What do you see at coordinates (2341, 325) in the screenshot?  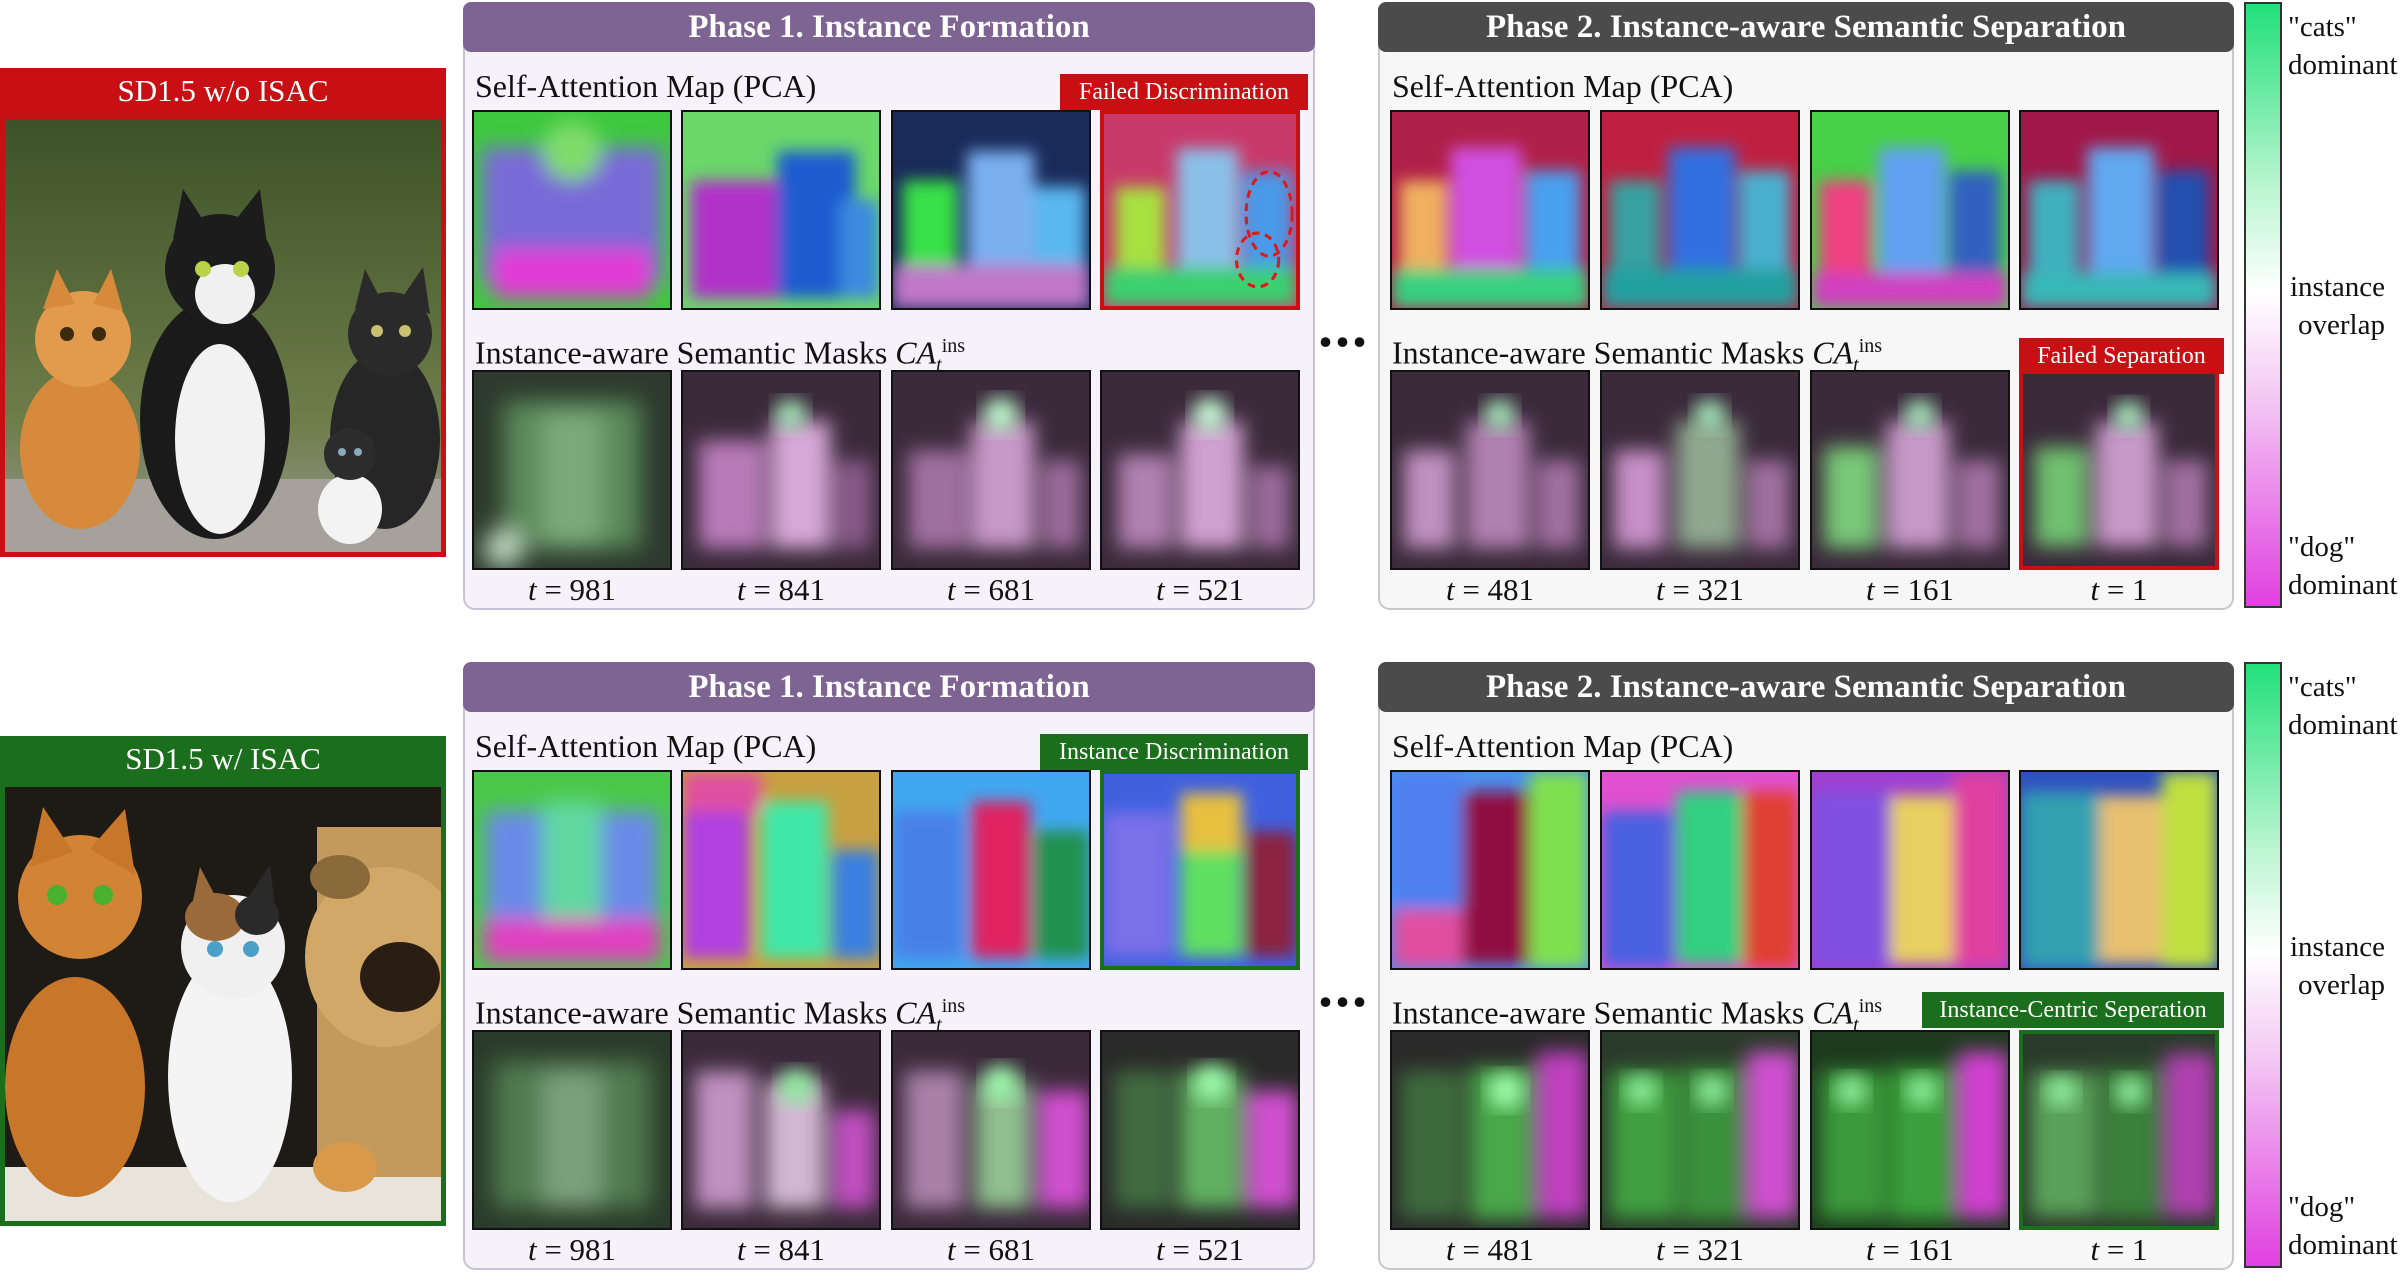 I see `colorbar-mid2: overlap` at bounding box center [2341, 325].